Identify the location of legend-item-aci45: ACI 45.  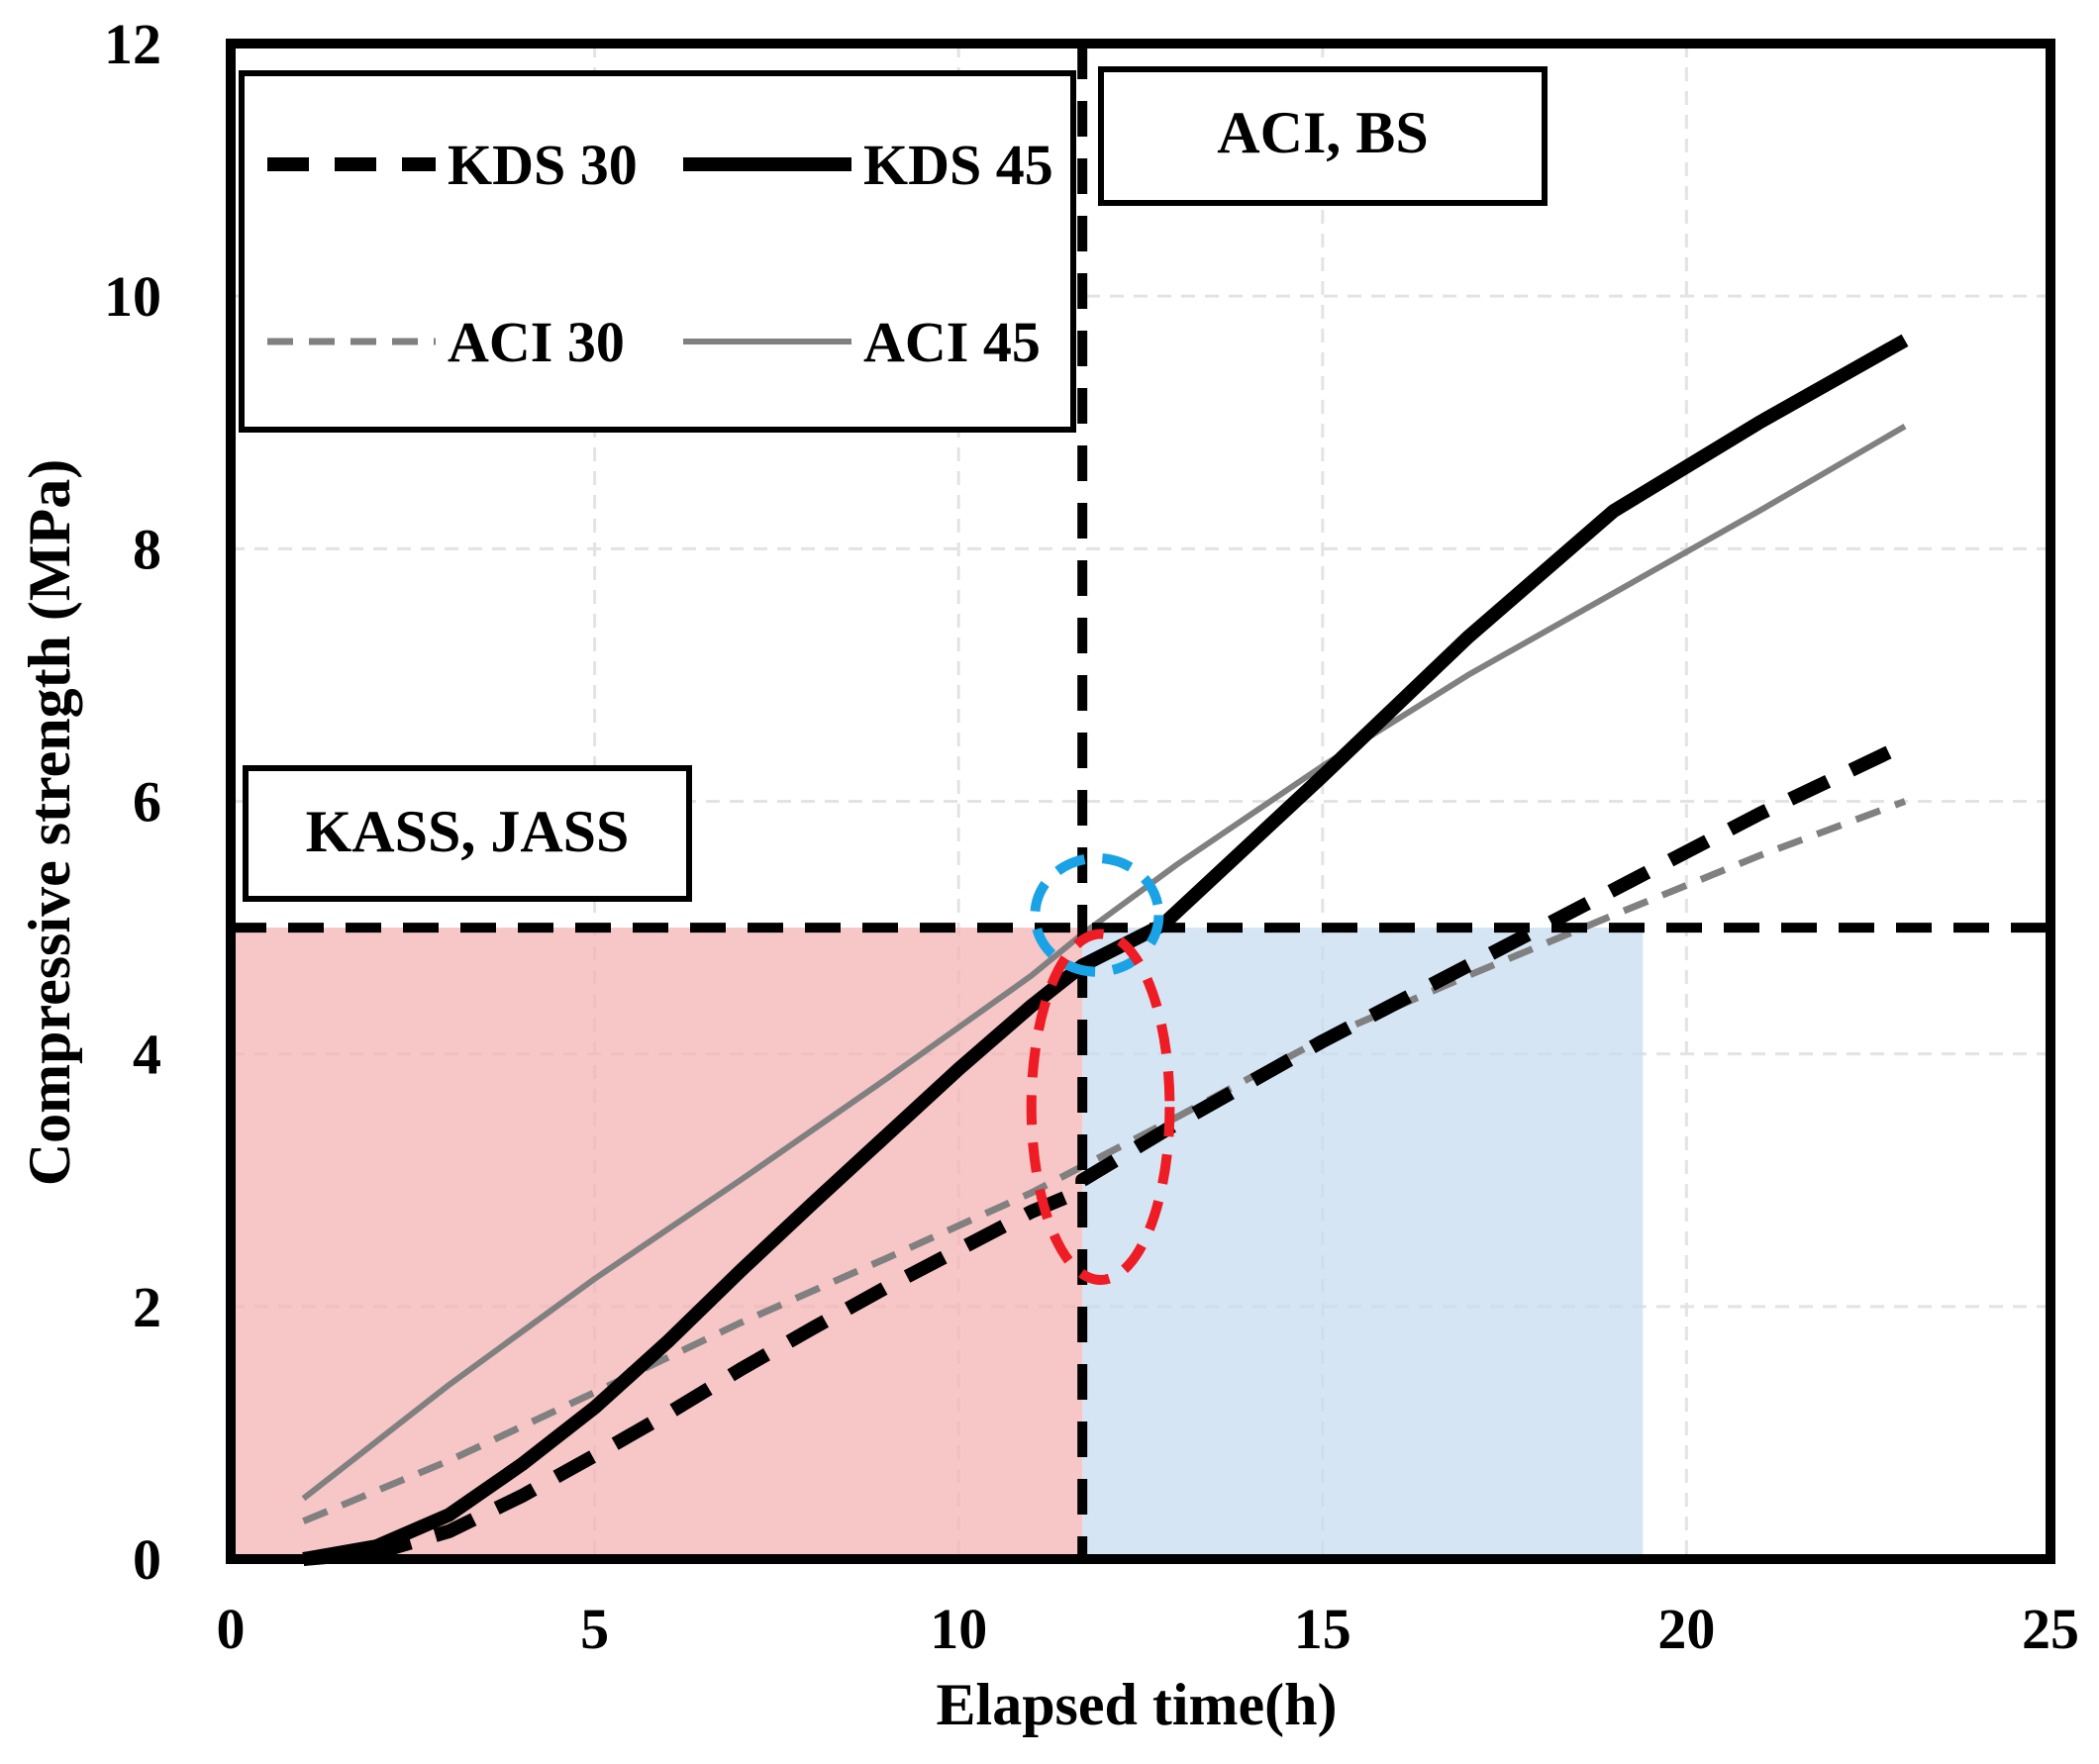
(862, 342).